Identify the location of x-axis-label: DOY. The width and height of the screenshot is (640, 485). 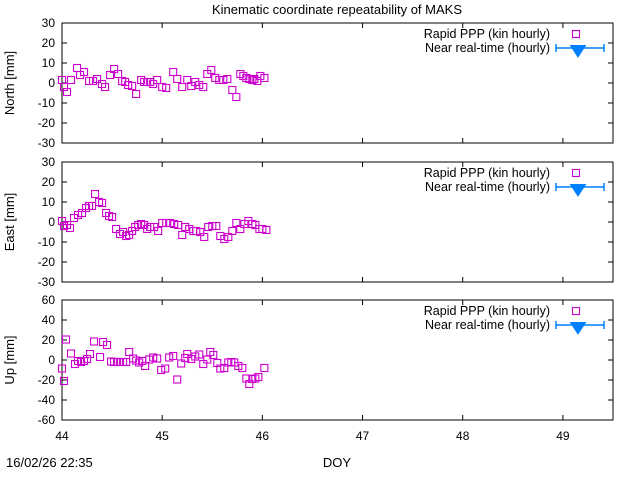
(337, 462).